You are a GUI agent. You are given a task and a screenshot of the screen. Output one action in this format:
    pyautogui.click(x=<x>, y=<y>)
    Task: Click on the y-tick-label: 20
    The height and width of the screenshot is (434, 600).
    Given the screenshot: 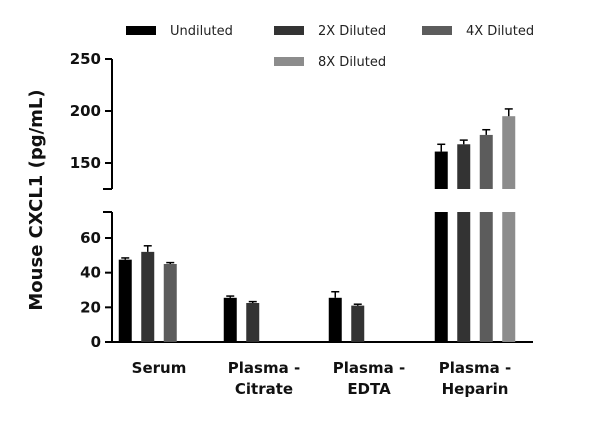 What is the action you would take?
    pyautogui.click(x=90, y=307)
    